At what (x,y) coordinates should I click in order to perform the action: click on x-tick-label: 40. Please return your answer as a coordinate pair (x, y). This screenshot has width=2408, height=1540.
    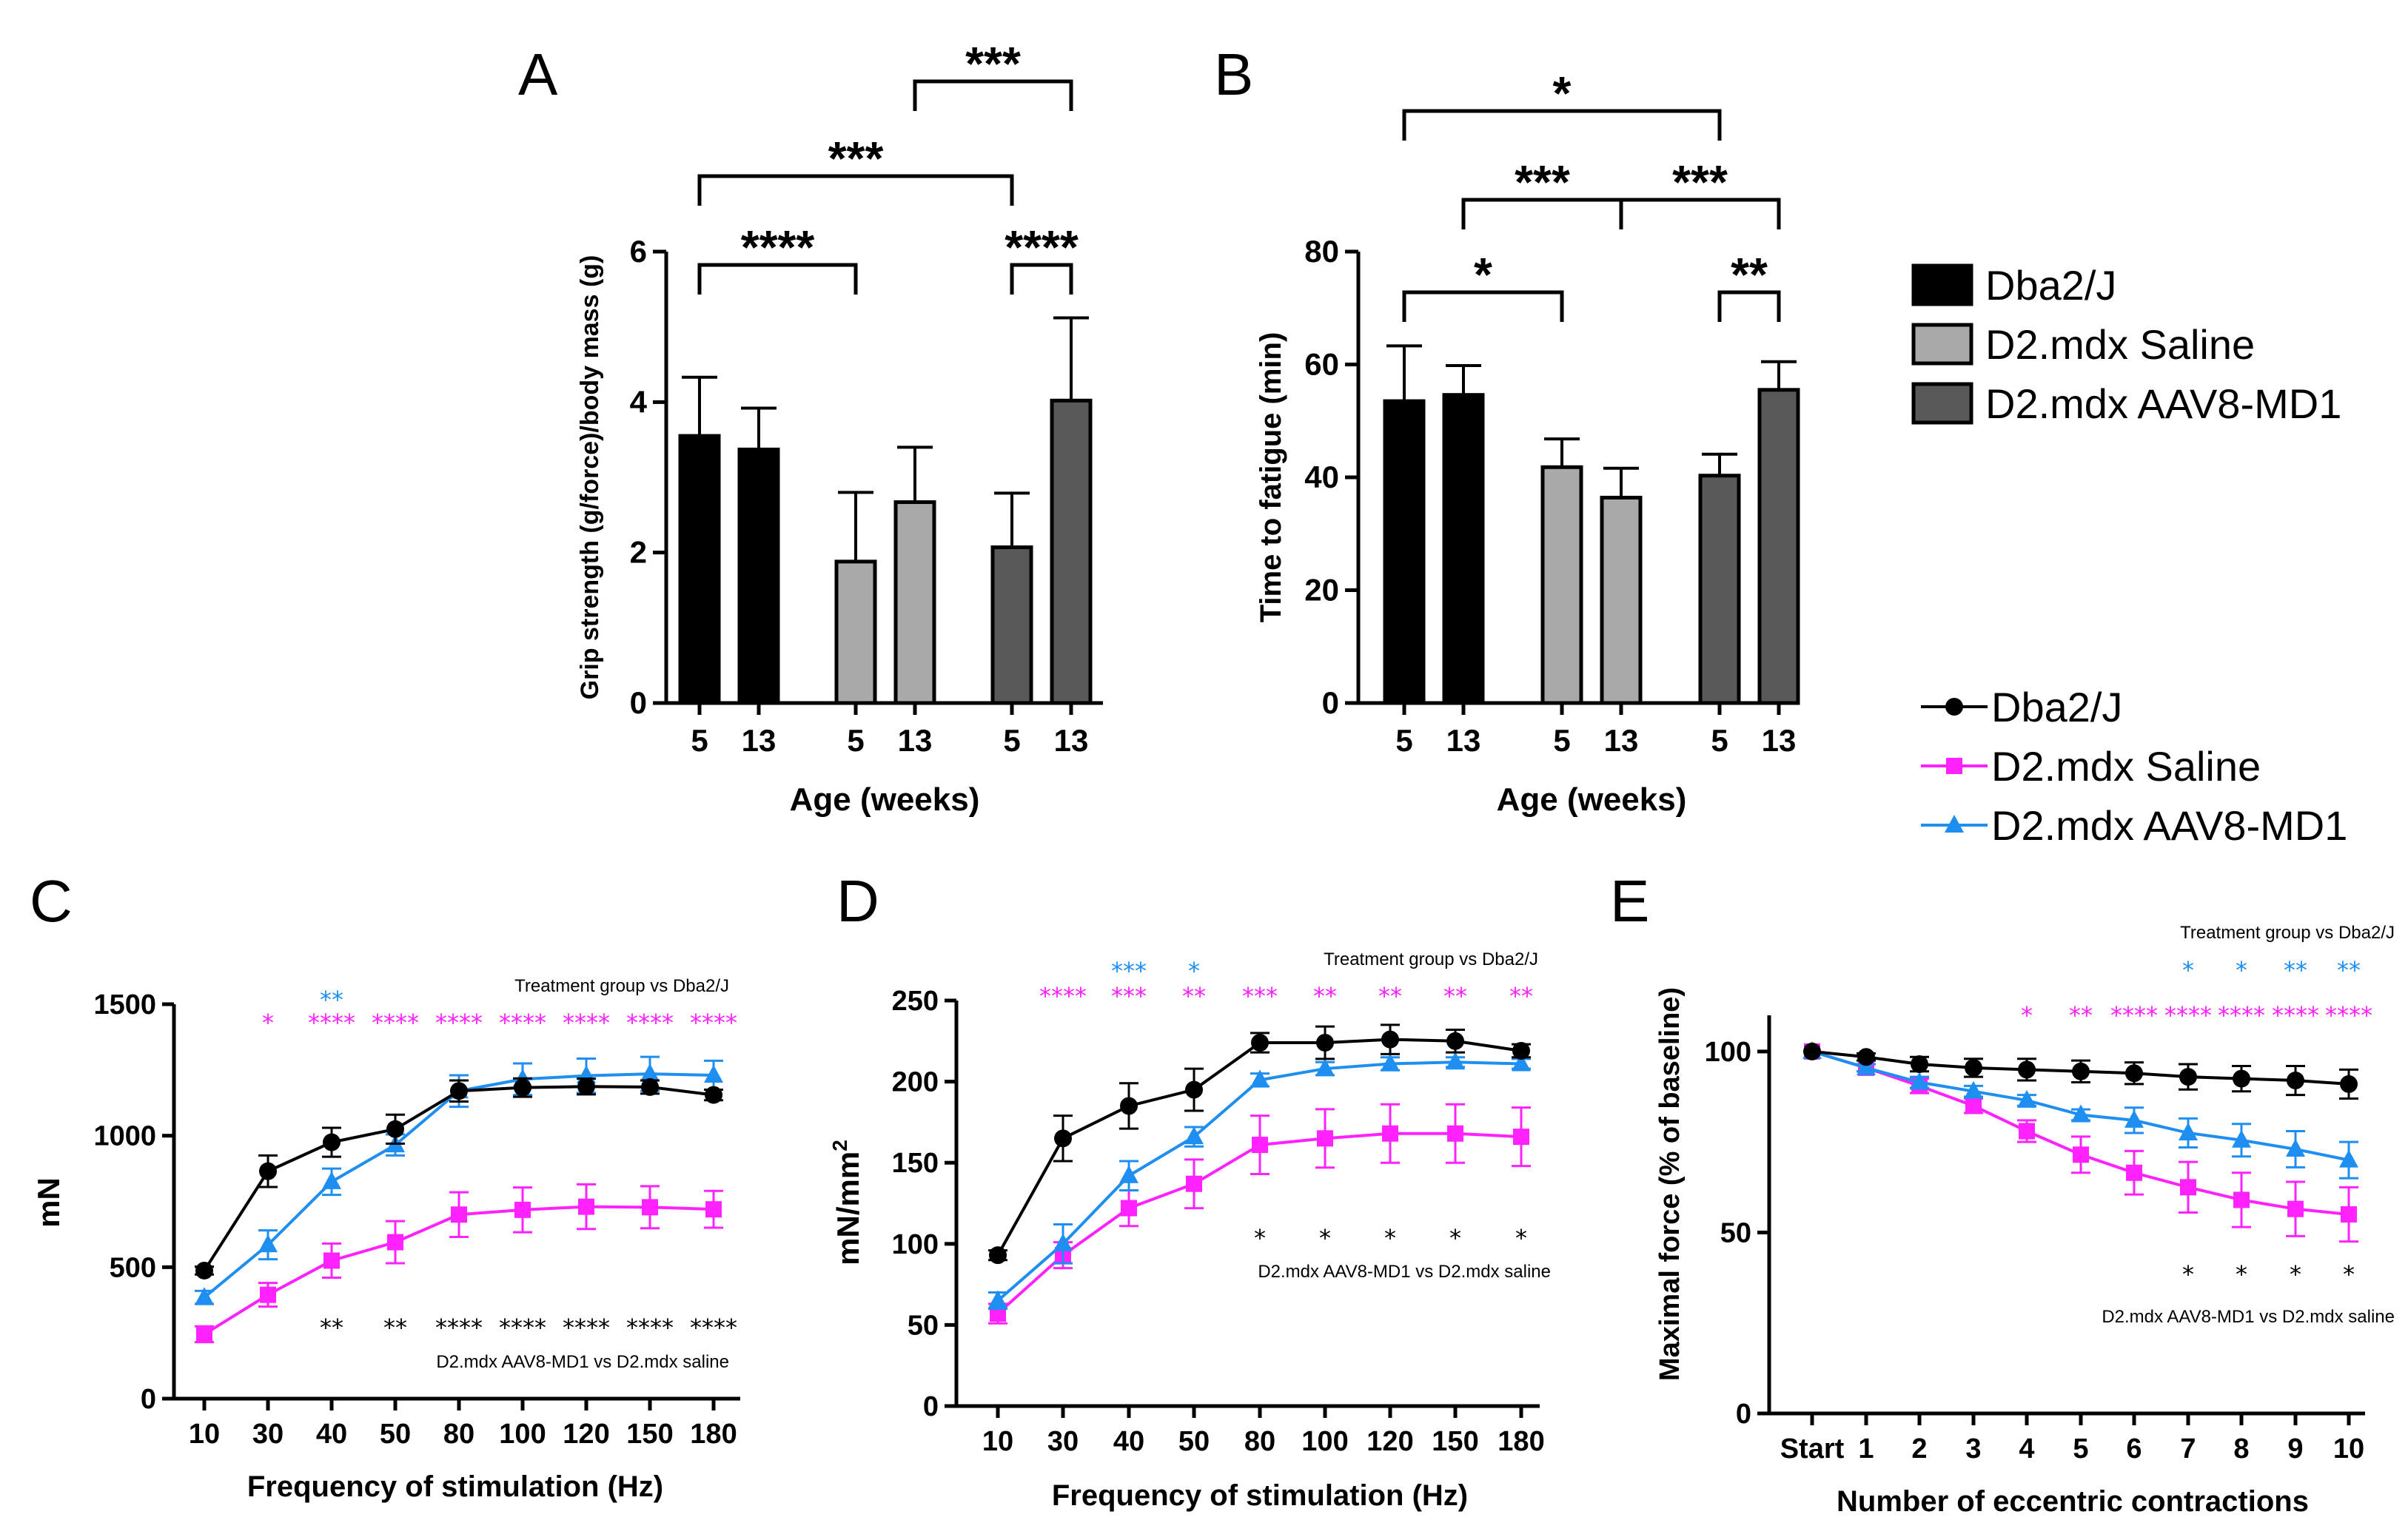
    Looking at the image, I should click on (1128, 1441).